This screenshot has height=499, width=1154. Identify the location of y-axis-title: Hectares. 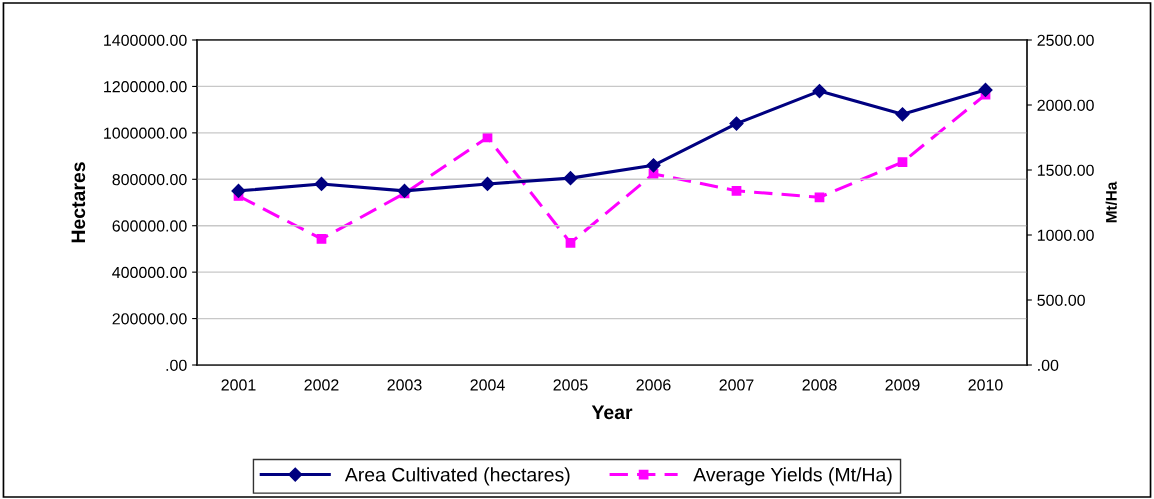
(78, 202).